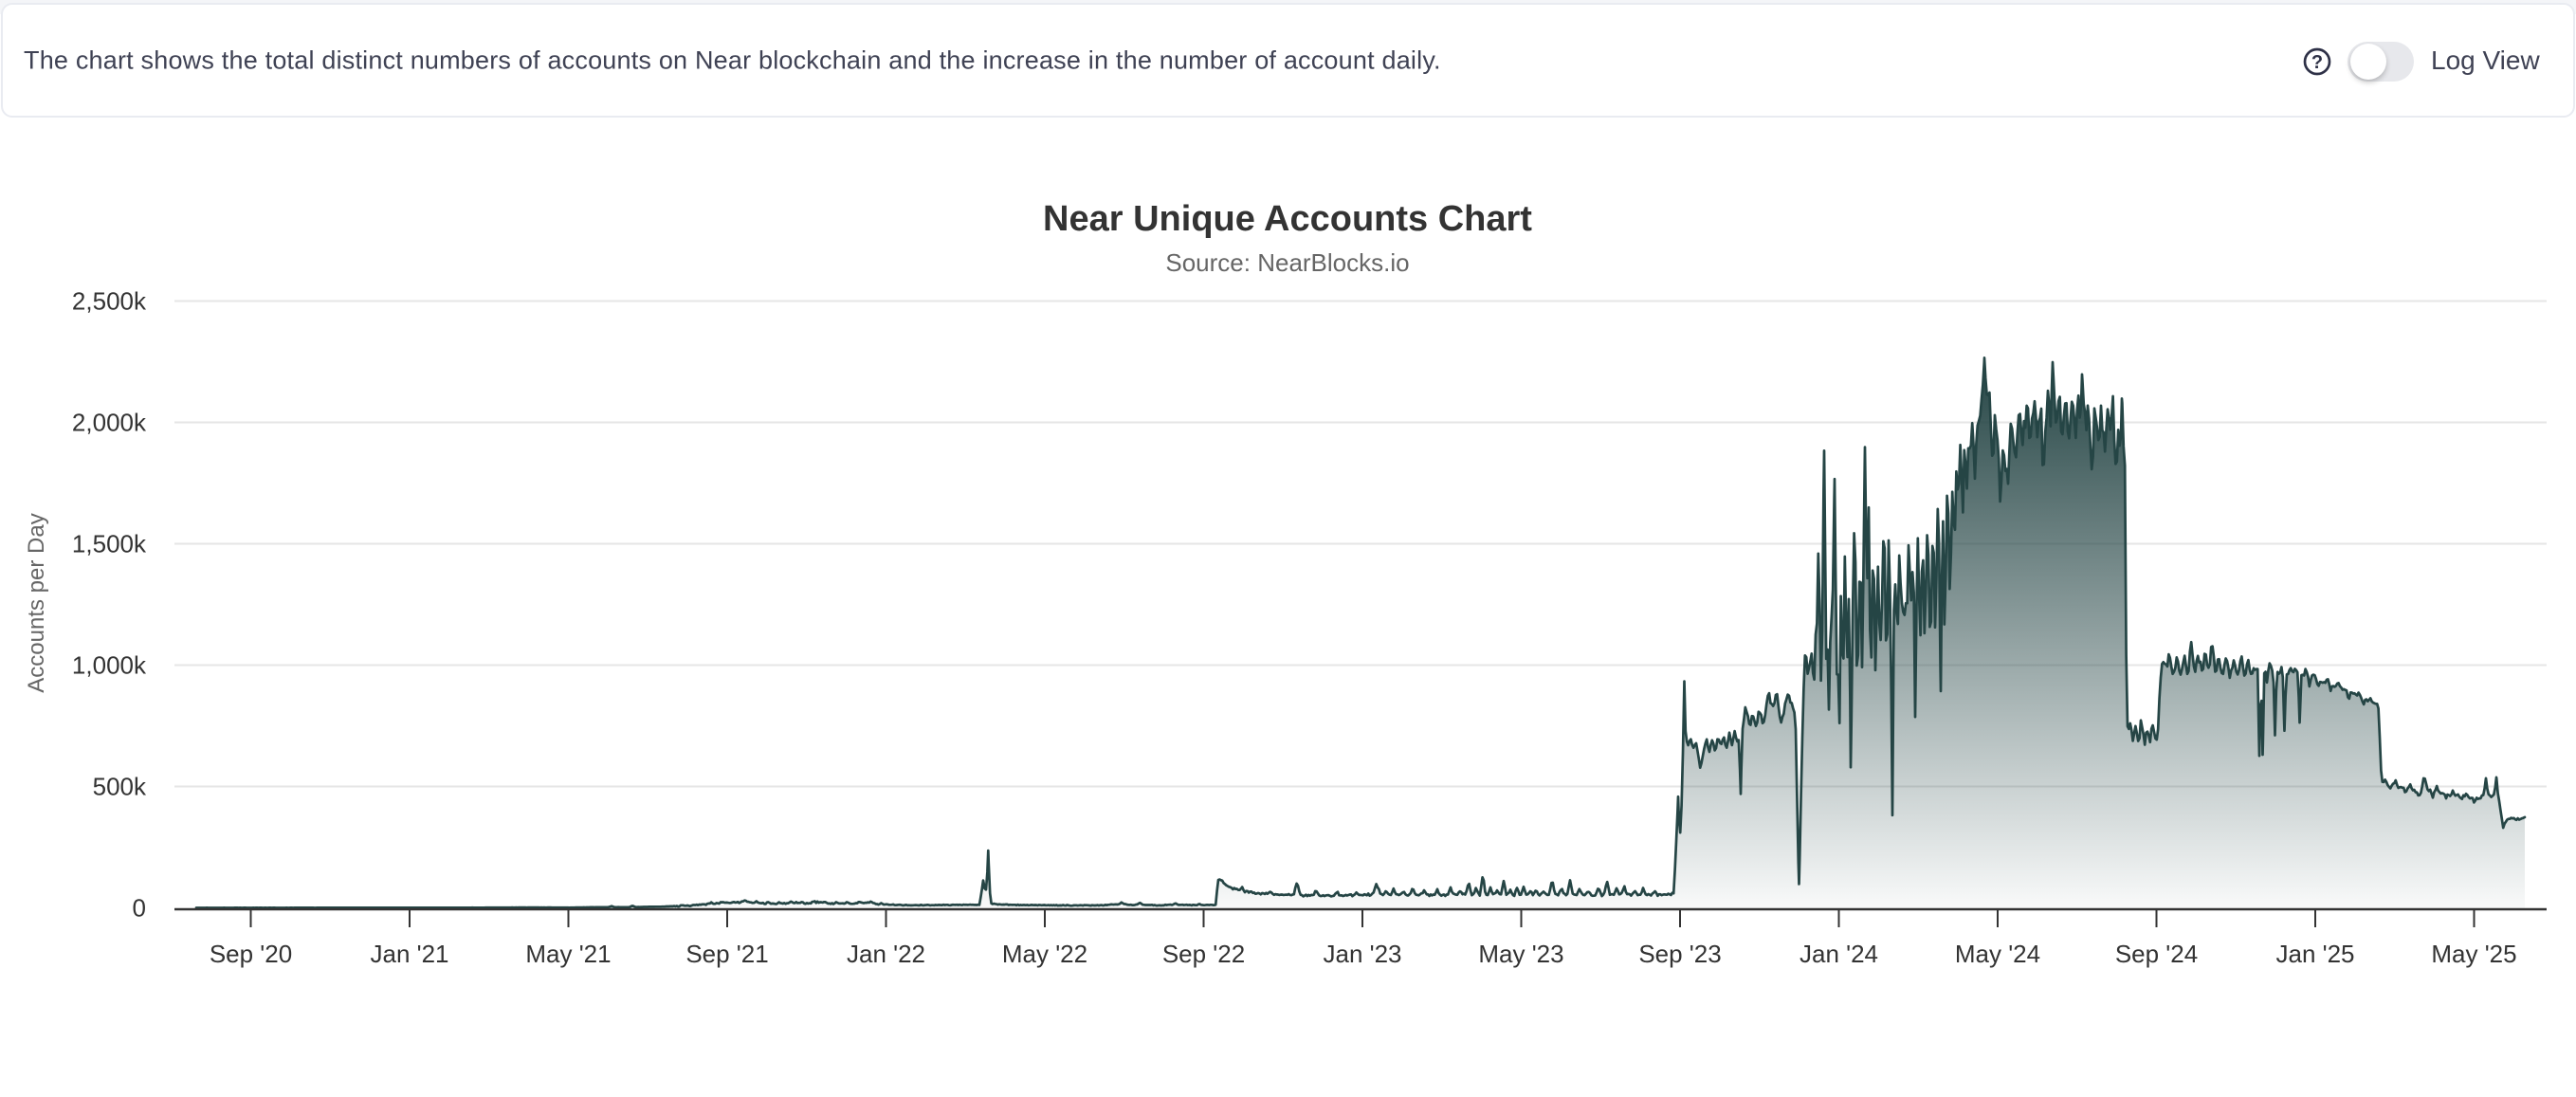 This screenshot has width=2576, height=1097. I want to click on svg-text: Source: NearBlocks.io, so click(1287, 262).